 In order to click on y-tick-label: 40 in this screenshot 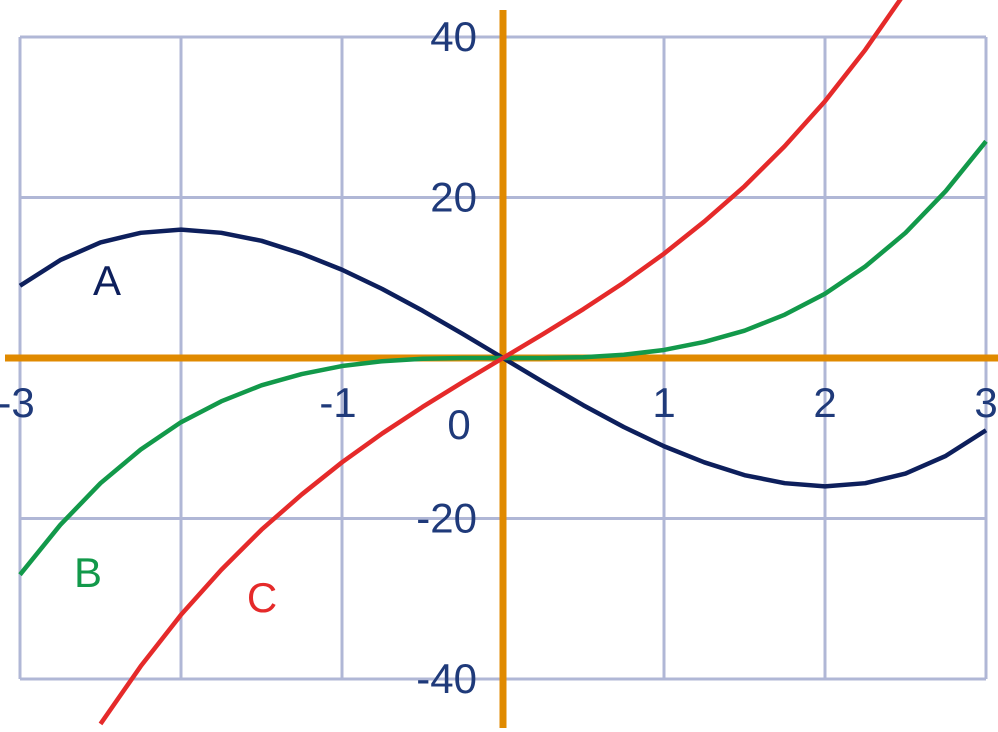, I will do `click(453, 36)`.